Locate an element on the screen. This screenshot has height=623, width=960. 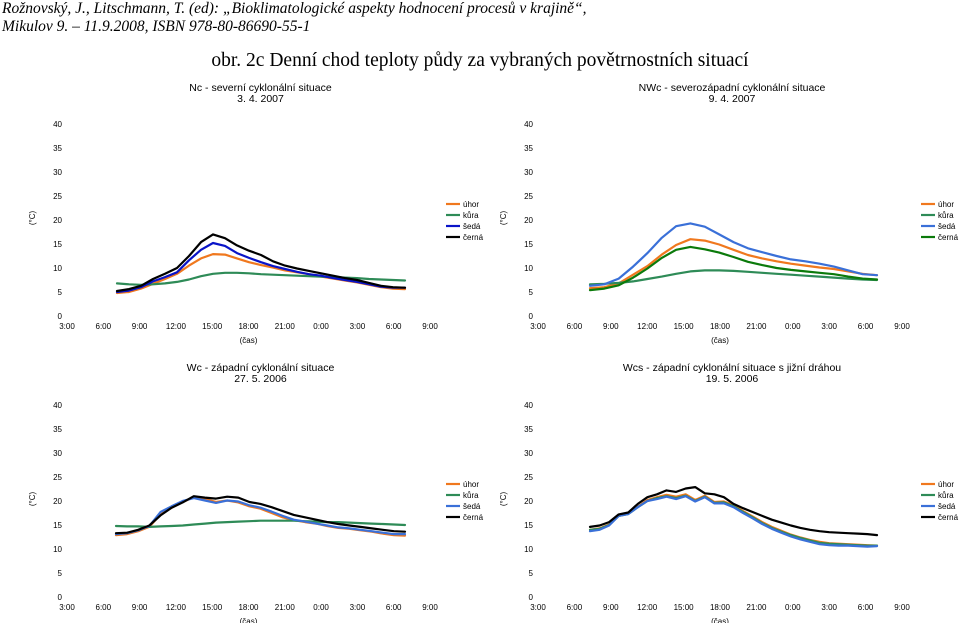
chart-subtitle: 19. 5. 2006 is located at coordinates (732, 379).